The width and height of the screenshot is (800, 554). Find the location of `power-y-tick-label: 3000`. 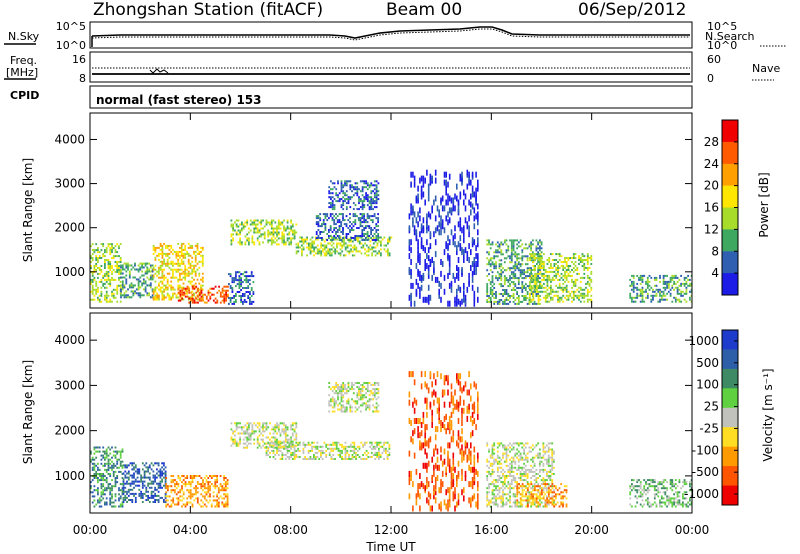

power-y-tick-label: 3000 is located at coordinates (69, 184).